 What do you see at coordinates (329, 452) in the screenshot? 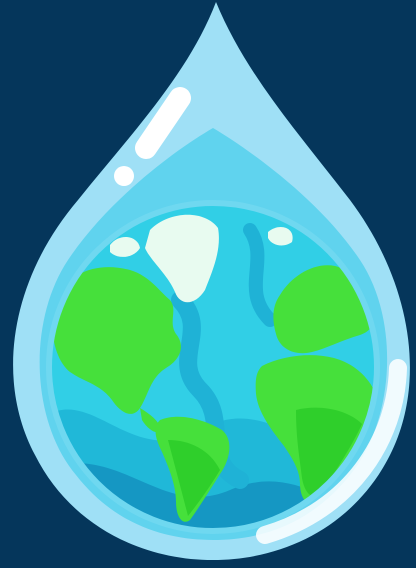
I see `africa-shade` at bounding box center [329, 452].